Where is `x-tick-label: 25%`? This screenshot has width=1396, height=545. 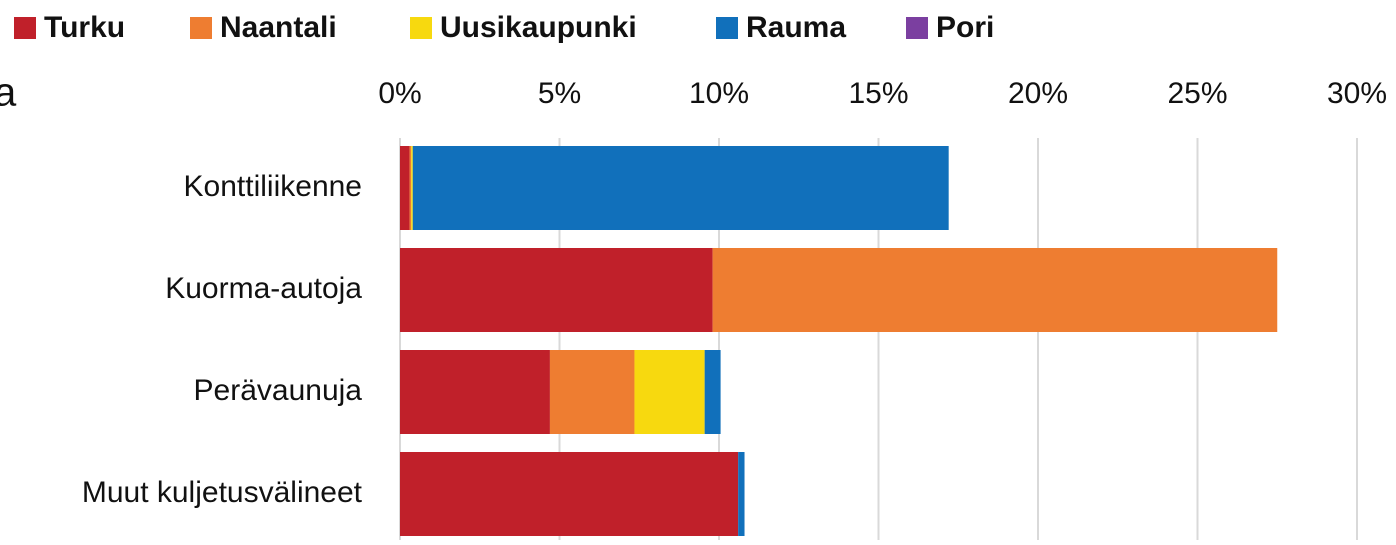
x-tick-label: 25% is located at coordinates (1197, 93).